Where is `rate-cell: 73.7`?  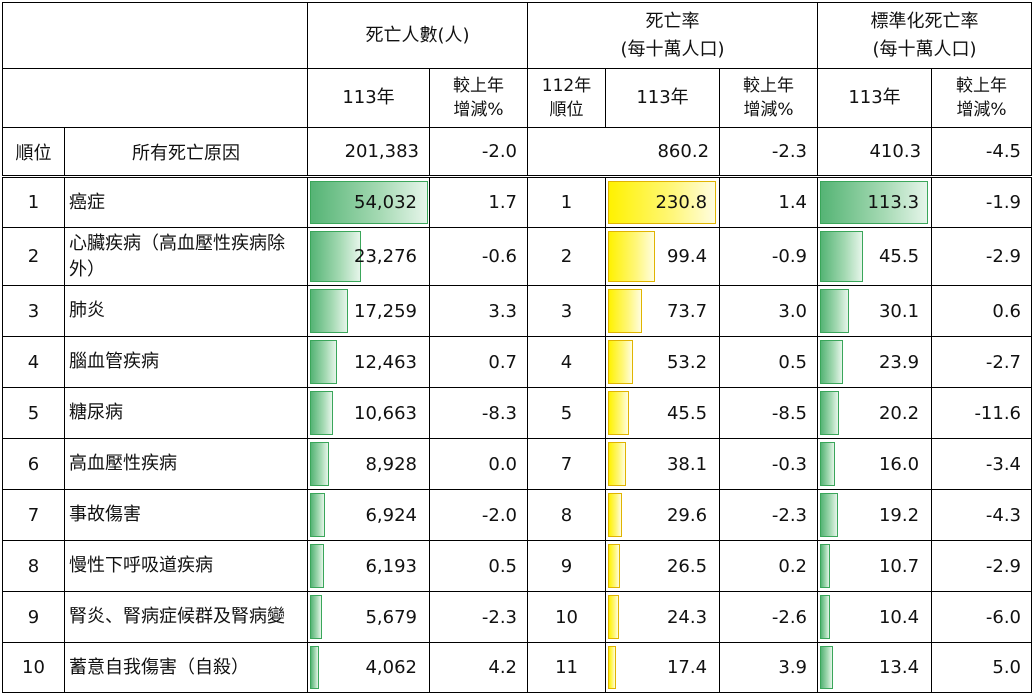 rate-cell: 73.7 is located at coordinates (663, 311).